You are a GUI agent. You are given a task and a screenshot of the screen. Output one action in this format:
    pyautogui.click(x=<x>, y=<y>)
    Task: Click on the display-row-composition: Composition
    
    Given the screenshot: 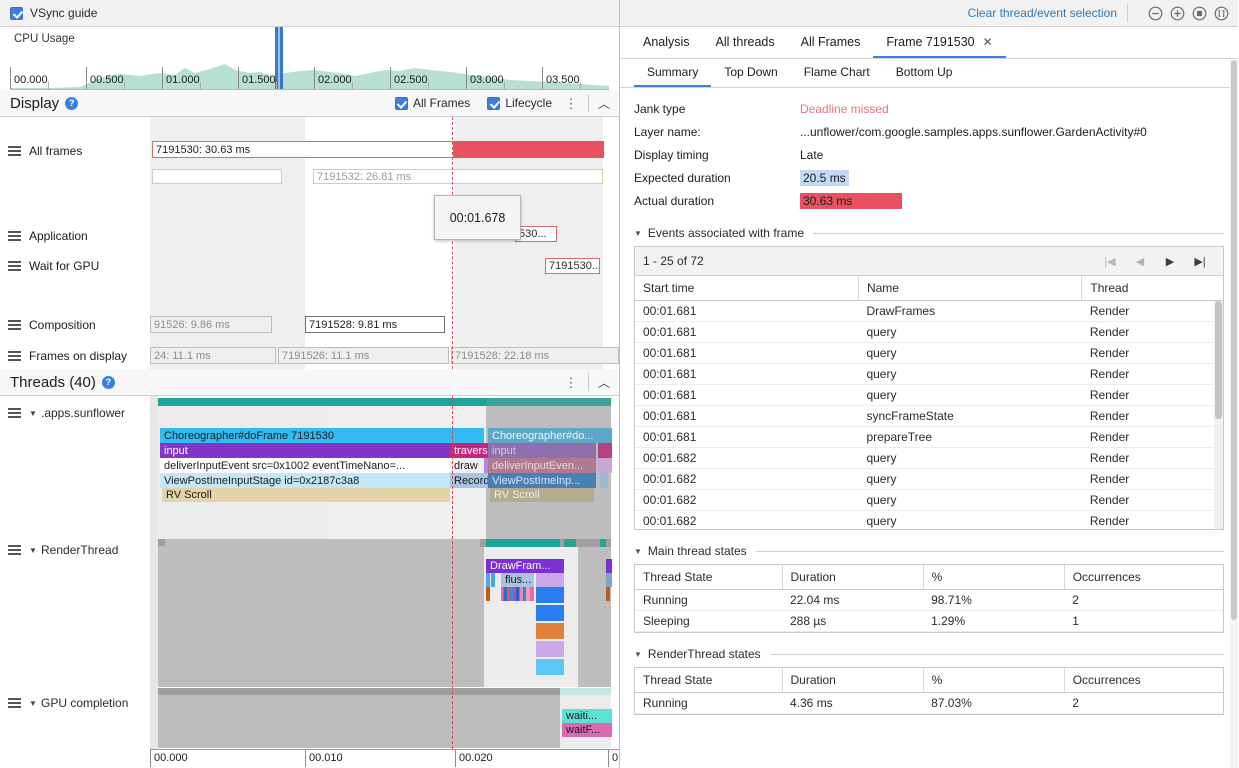 What is the action you would take?
    pyautogui.click(x=75, y=325)
    